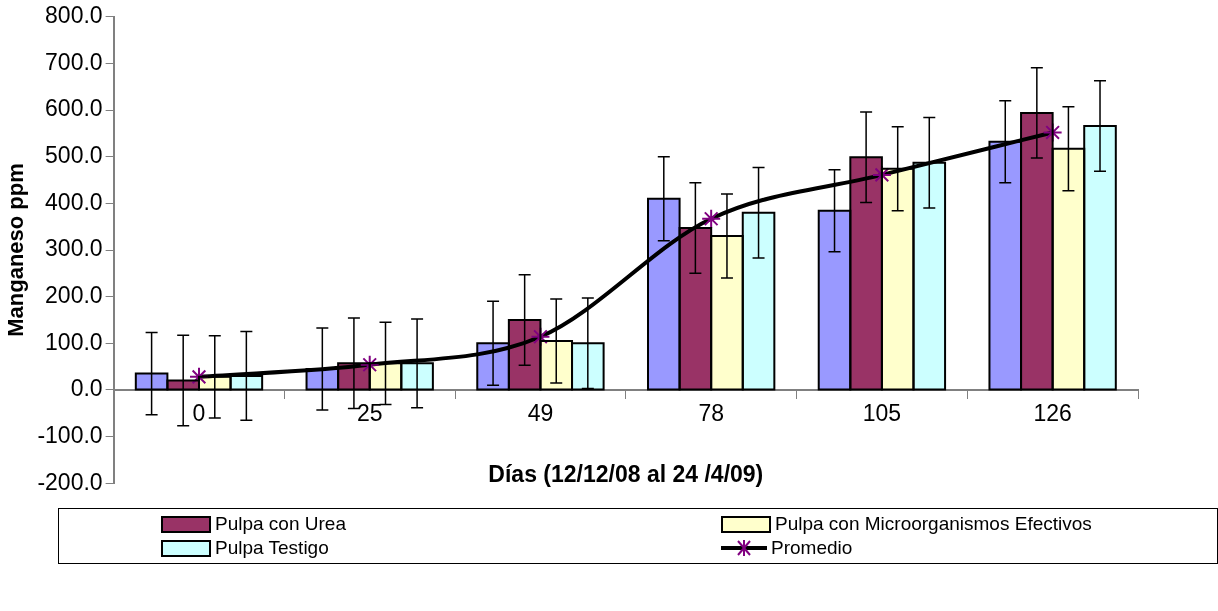 The image size is (1218, 611). I want to click on x-tick-label: 49, so click(540, 413).